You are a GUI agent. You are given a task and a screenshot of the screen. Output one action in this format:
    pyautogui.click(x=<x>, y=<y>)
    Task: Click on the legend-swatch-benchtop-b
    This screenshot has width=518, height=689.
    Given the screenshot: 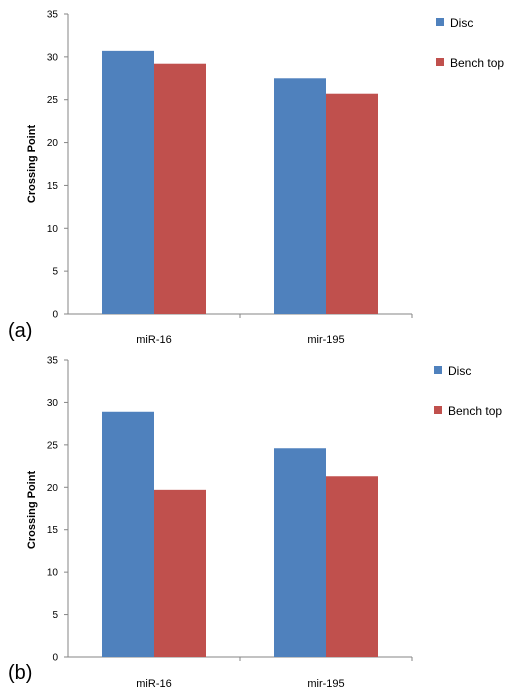 What is the action you would take?
    pyautogui.click(x=438, y=410)
    